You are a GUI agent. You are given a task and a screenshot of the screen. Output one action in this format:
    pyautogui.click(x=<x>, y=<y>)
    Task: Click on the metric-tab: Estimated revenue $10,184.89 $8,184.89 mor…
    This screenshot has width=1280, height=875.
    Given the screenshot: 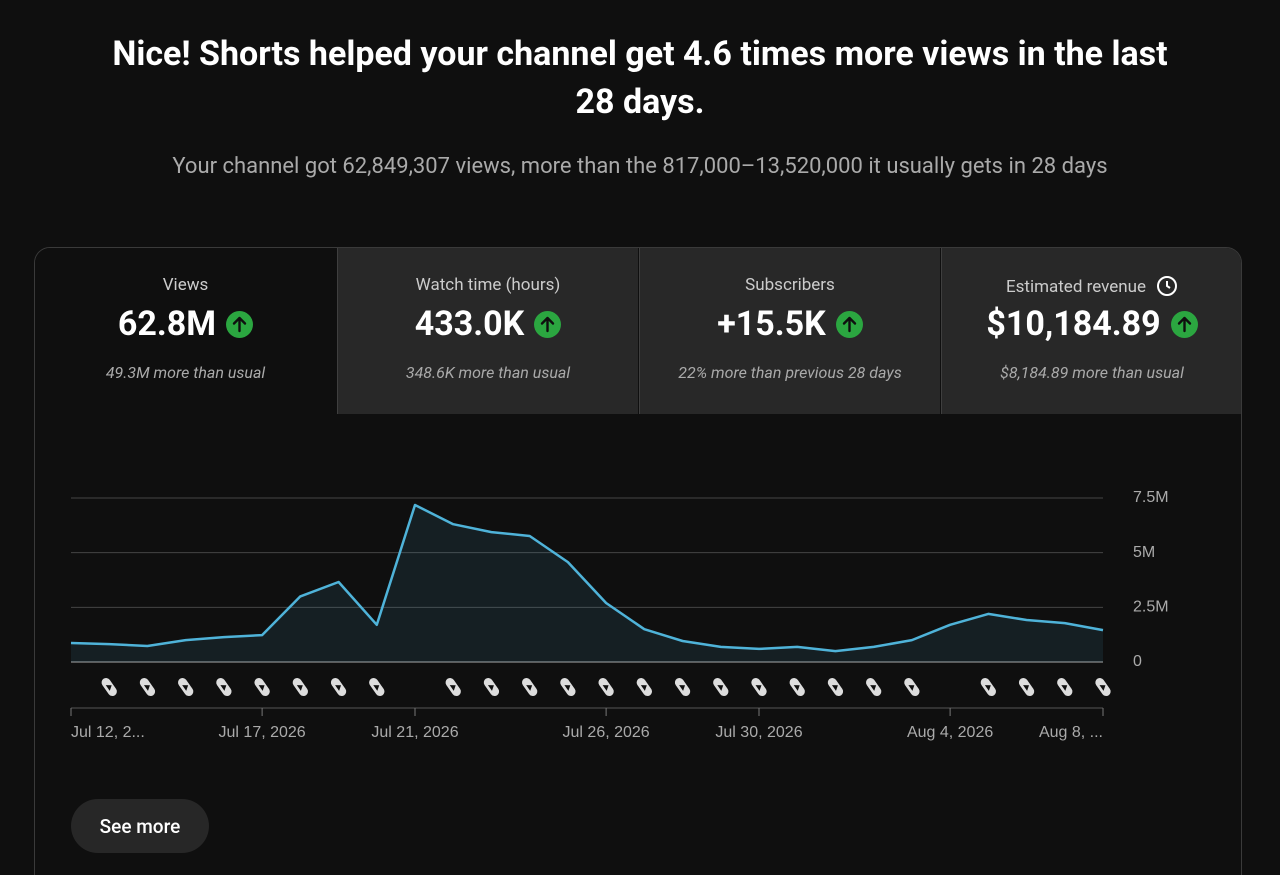 What is the action you would take?
    pyautogui.click(x=1091, y=331)
    